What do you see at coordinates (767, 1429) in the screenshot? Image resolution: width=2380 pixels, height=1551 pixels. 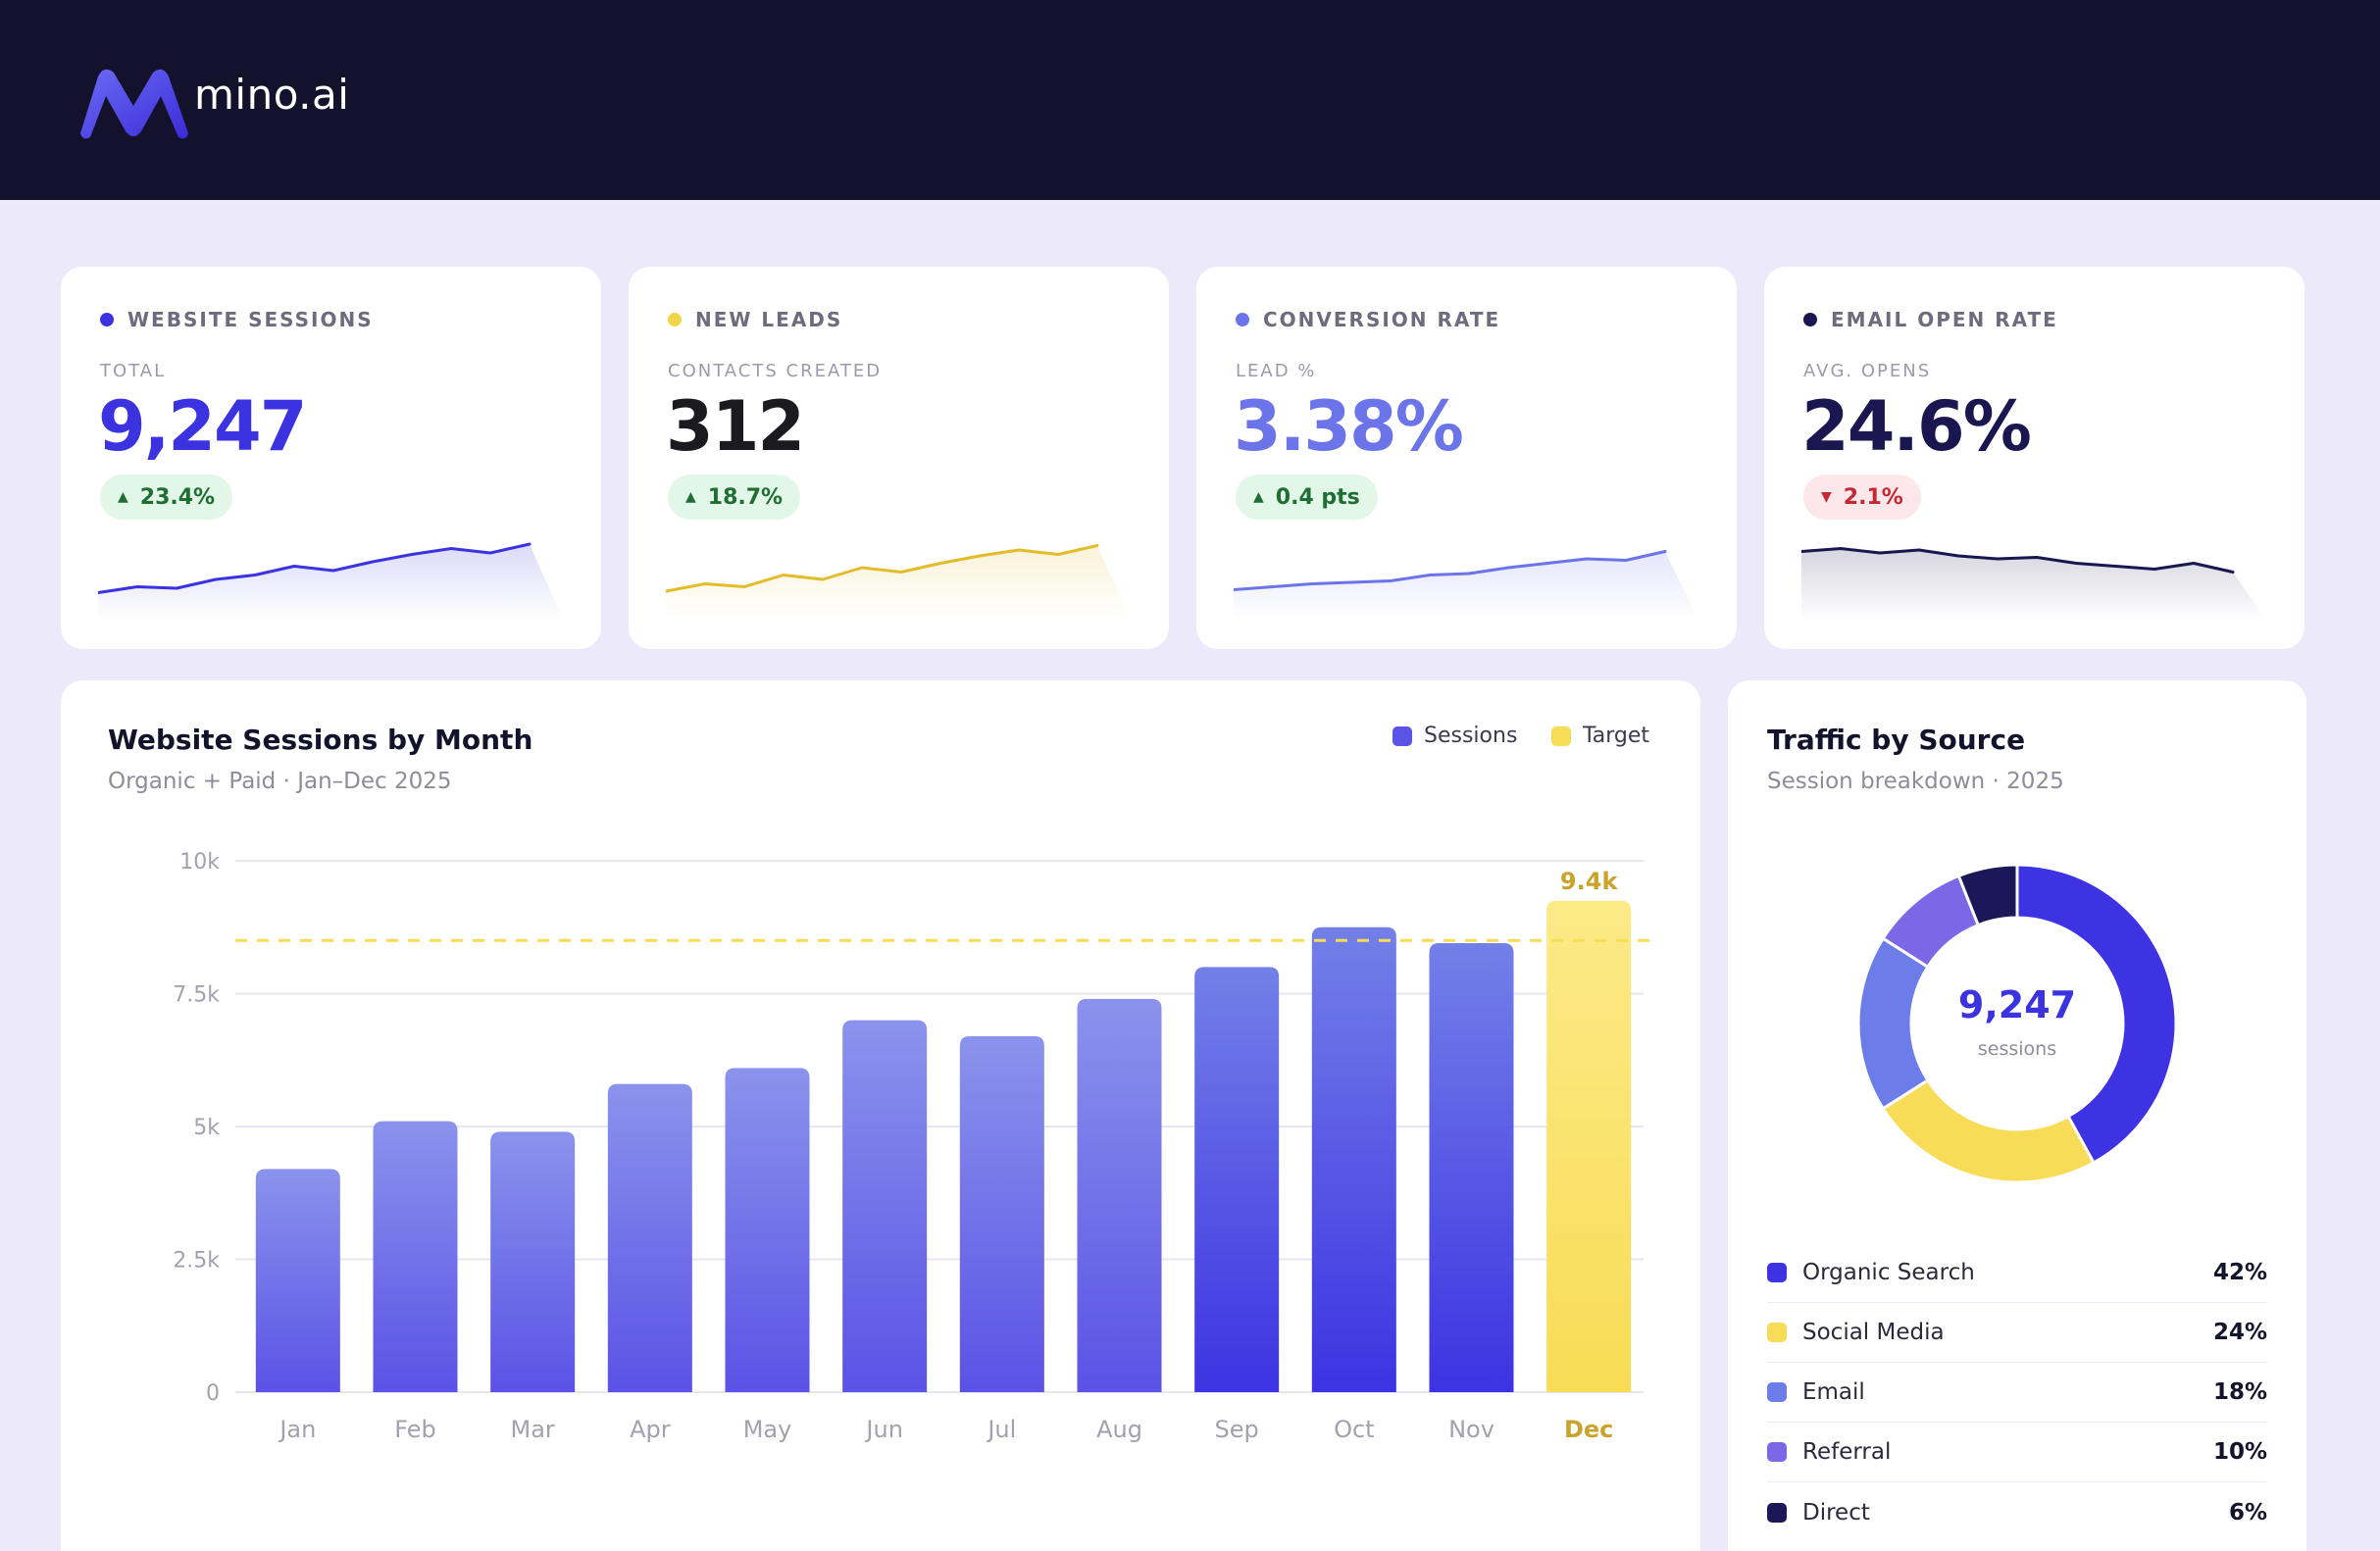 I see `x-tick-label: May` at bounding box center [767, 1429].